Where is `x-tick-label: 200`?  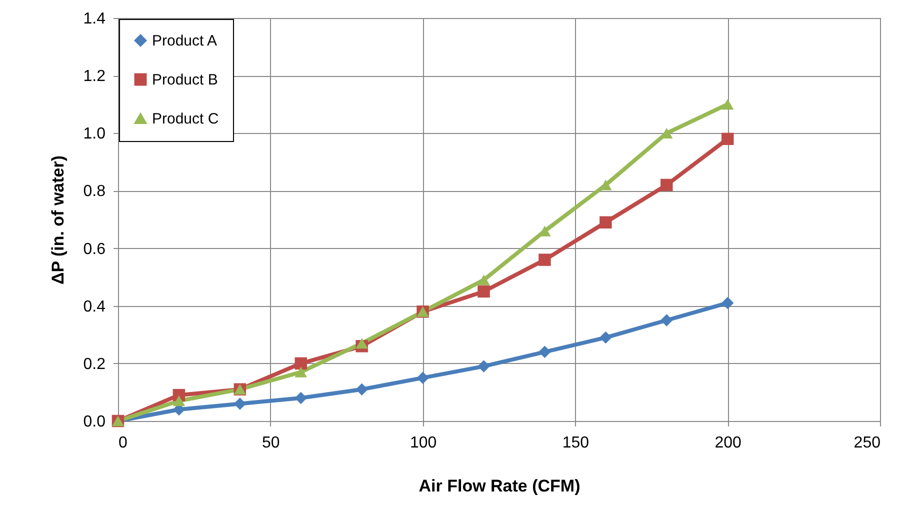
x-tick-label: 200 is located at coordinates (728, 443).